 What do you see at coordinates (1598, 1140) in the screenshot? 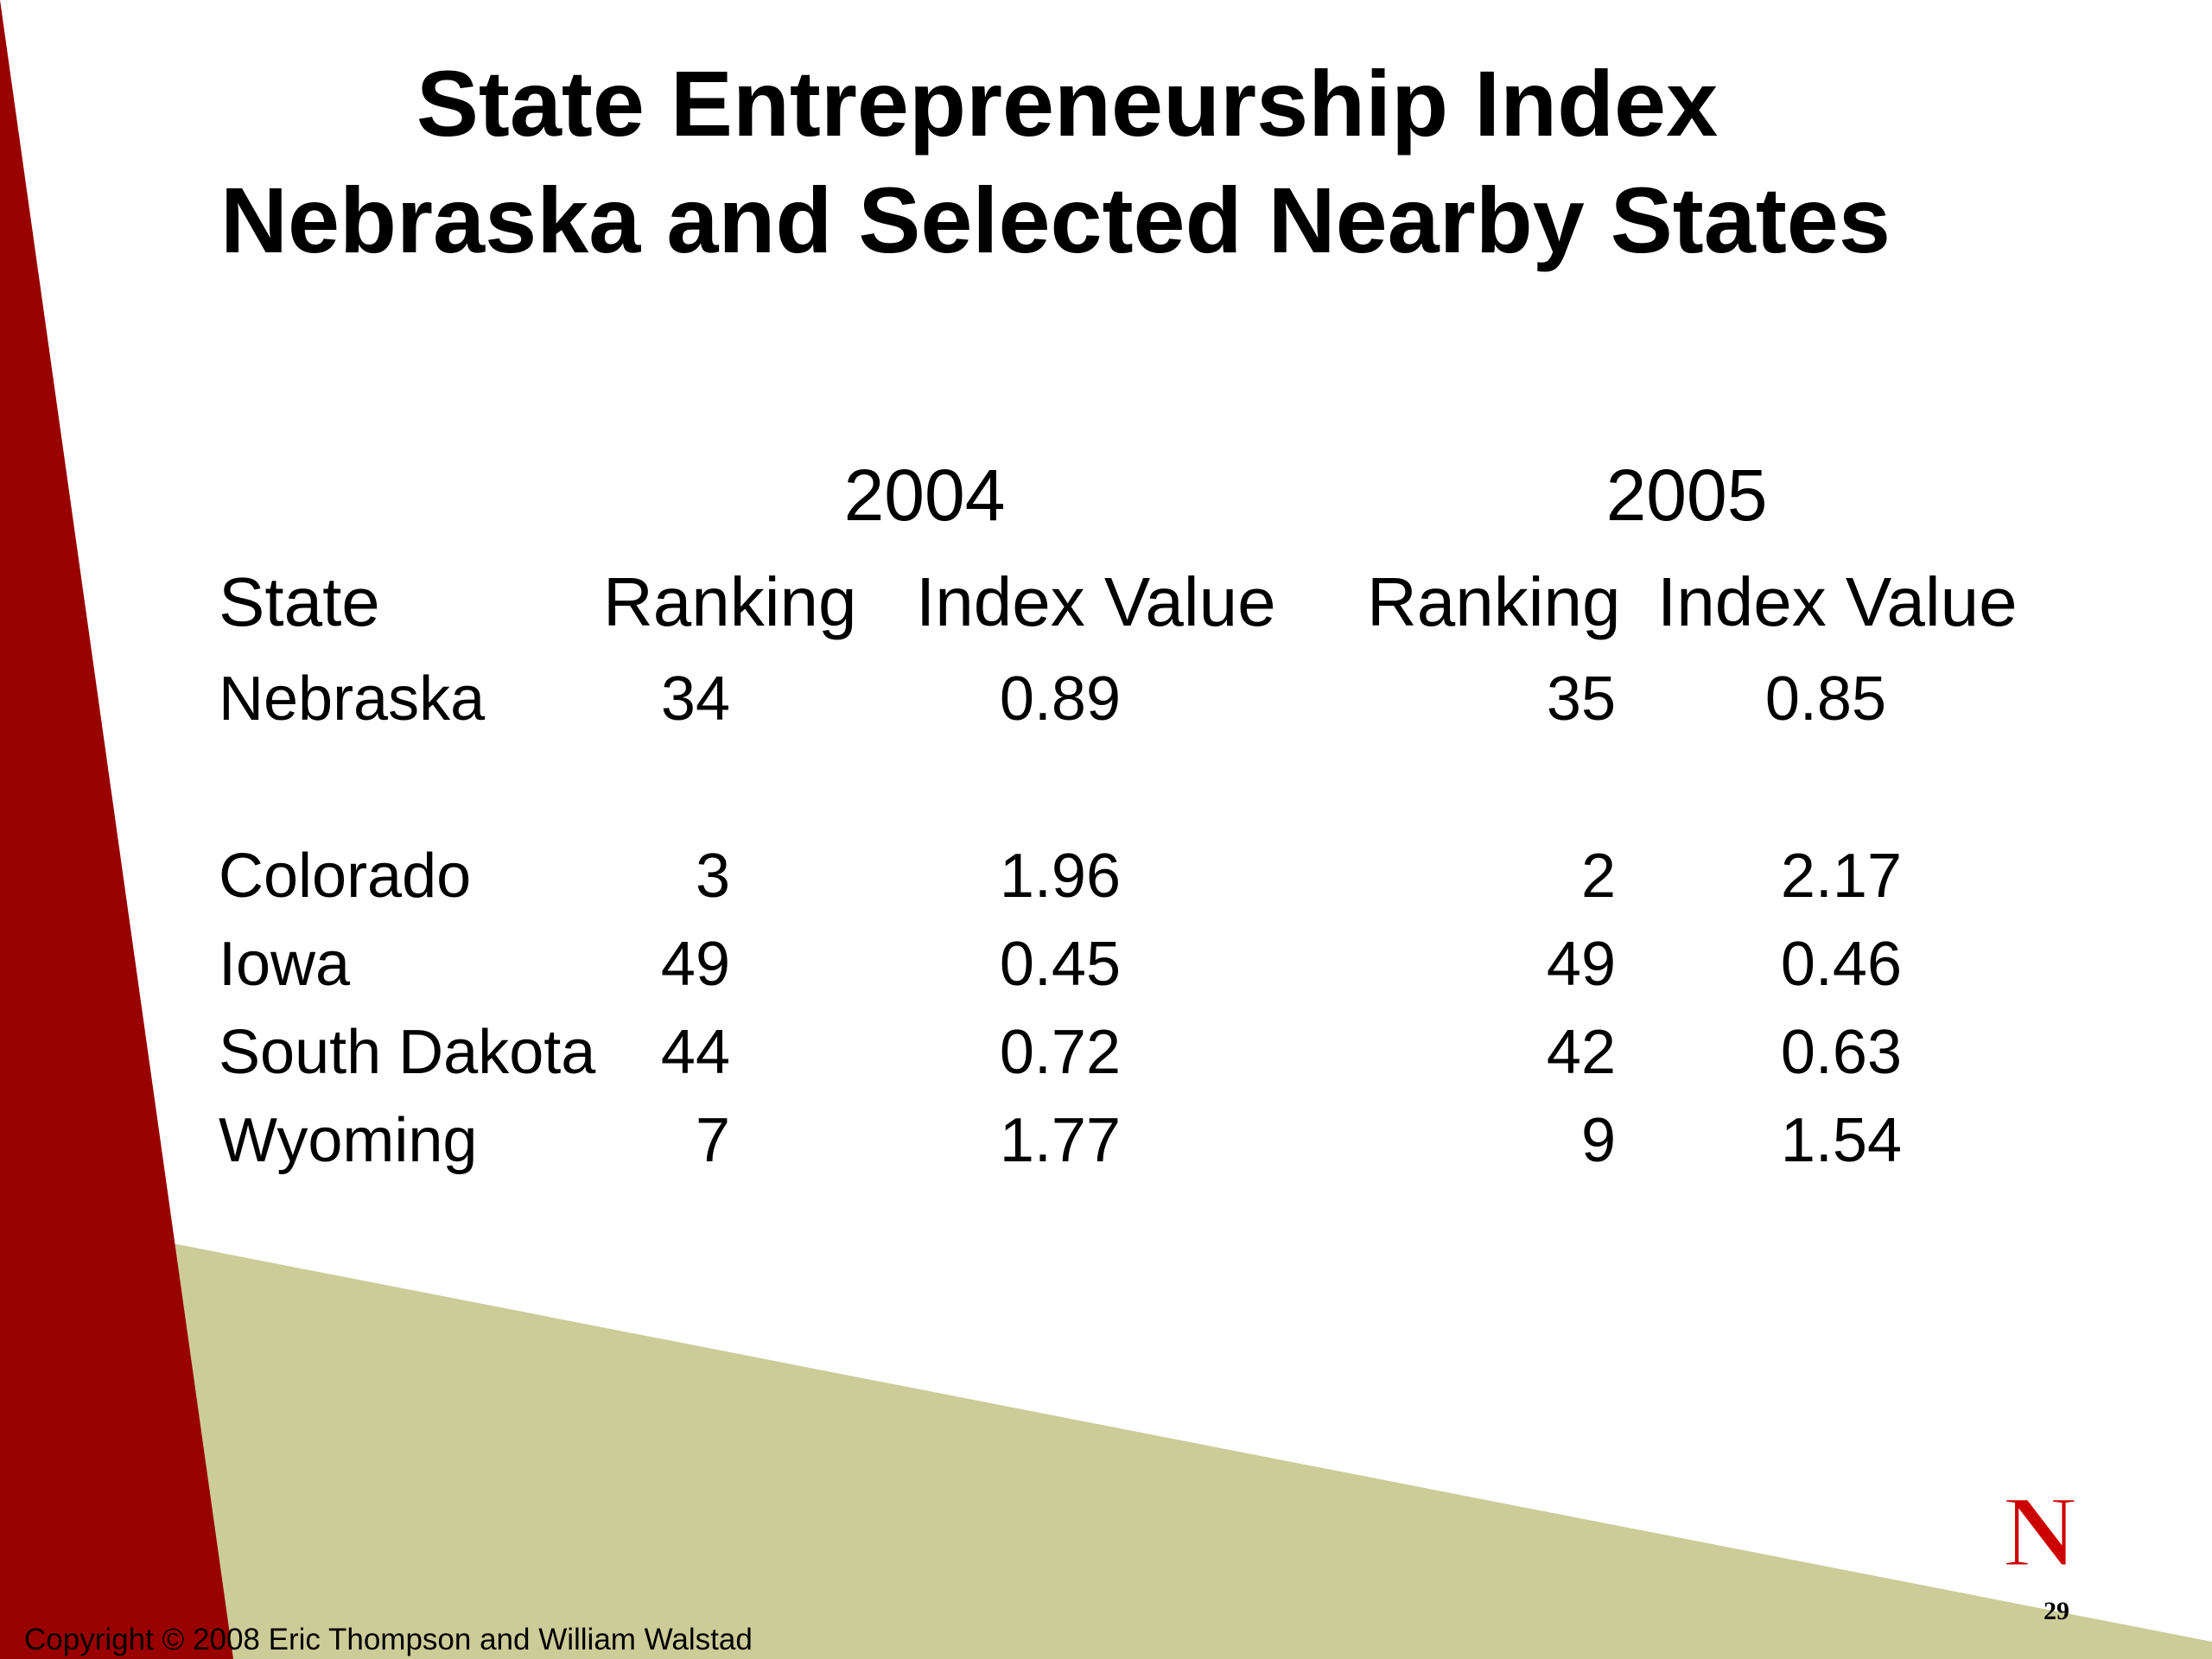
I see `table-cell-ranking-2005: 9` at bounding box center [1598, 1140].